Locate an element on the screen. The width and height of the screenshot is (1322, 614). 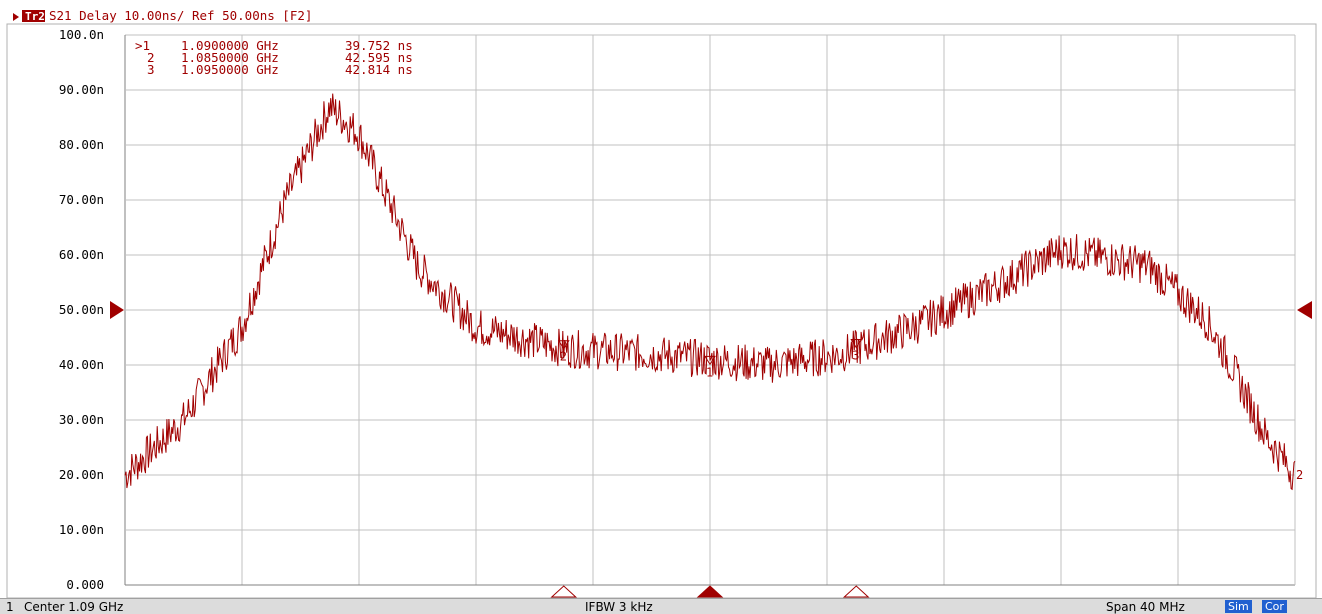
span-frequency: Span 40 MHz is located at coordinates (1145, 607).